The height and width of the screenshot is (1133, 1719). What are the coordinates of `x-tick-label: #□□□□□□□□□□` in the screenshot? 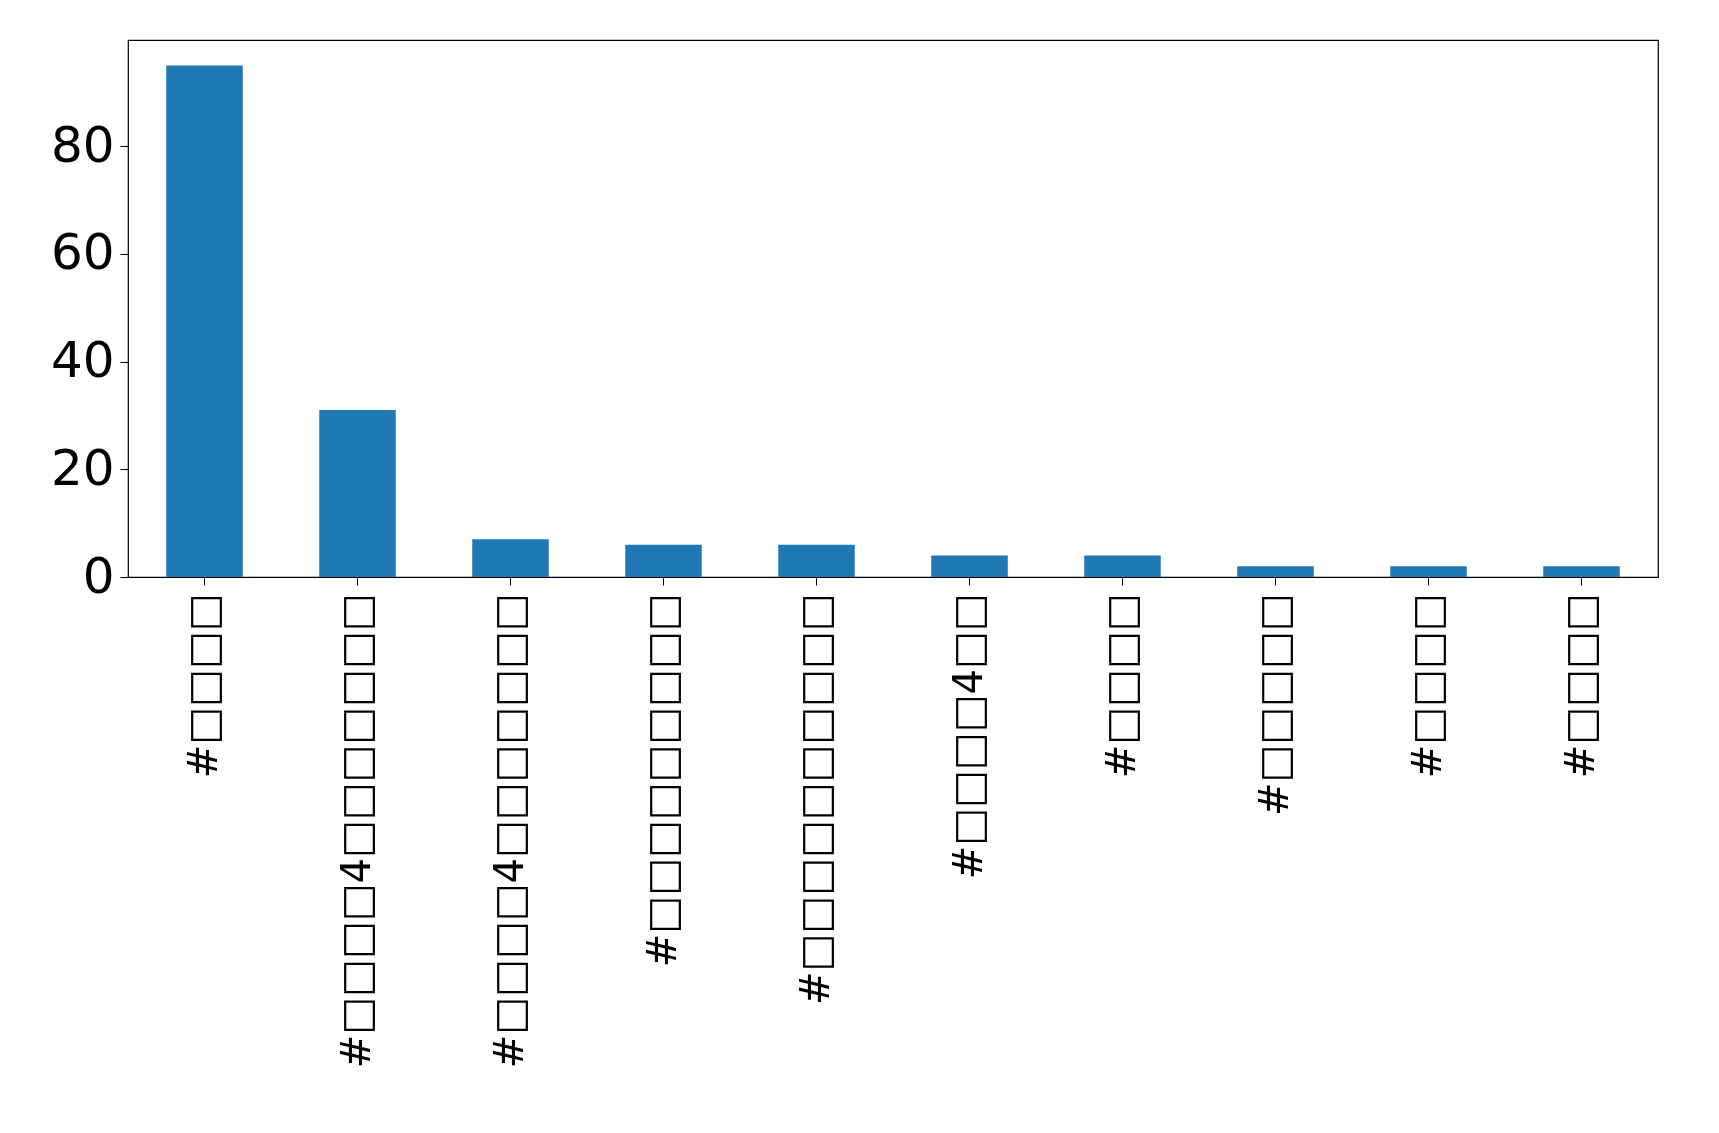 It's located at (814, 799).